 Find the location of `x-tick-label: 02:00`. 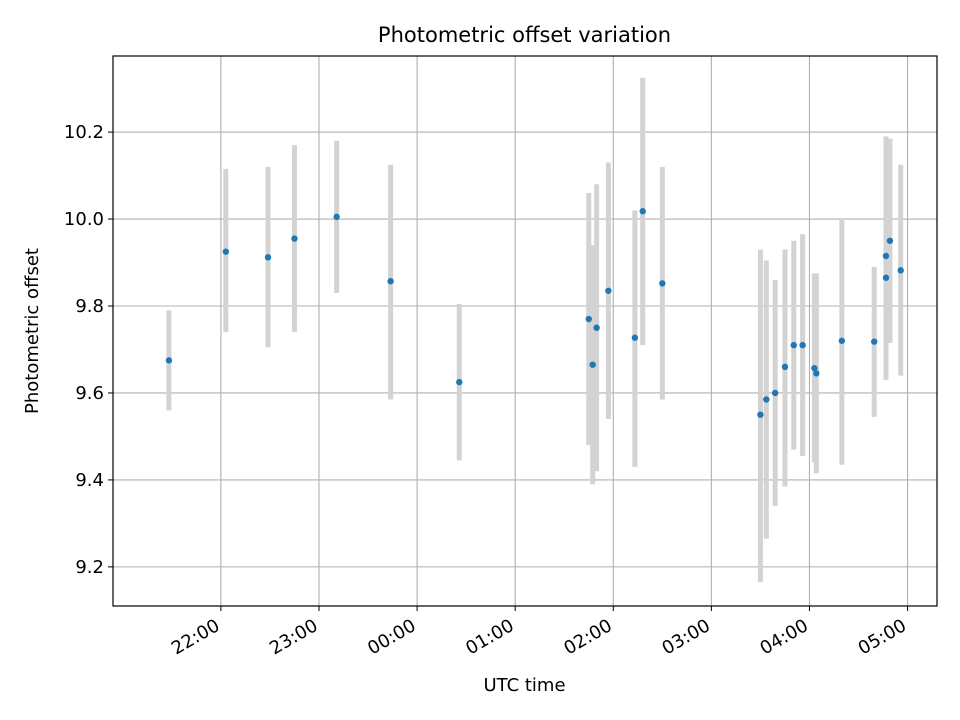

x-tick-label: 02:00 is located at coordinates (587, 637).